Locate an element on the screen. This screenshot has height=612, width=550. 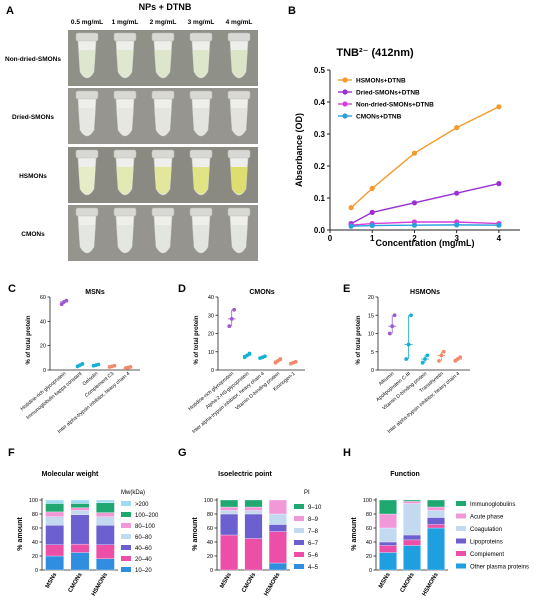
chart-b-xlabel: Concentration (mg/mL) is located at coordinates (425, 243).